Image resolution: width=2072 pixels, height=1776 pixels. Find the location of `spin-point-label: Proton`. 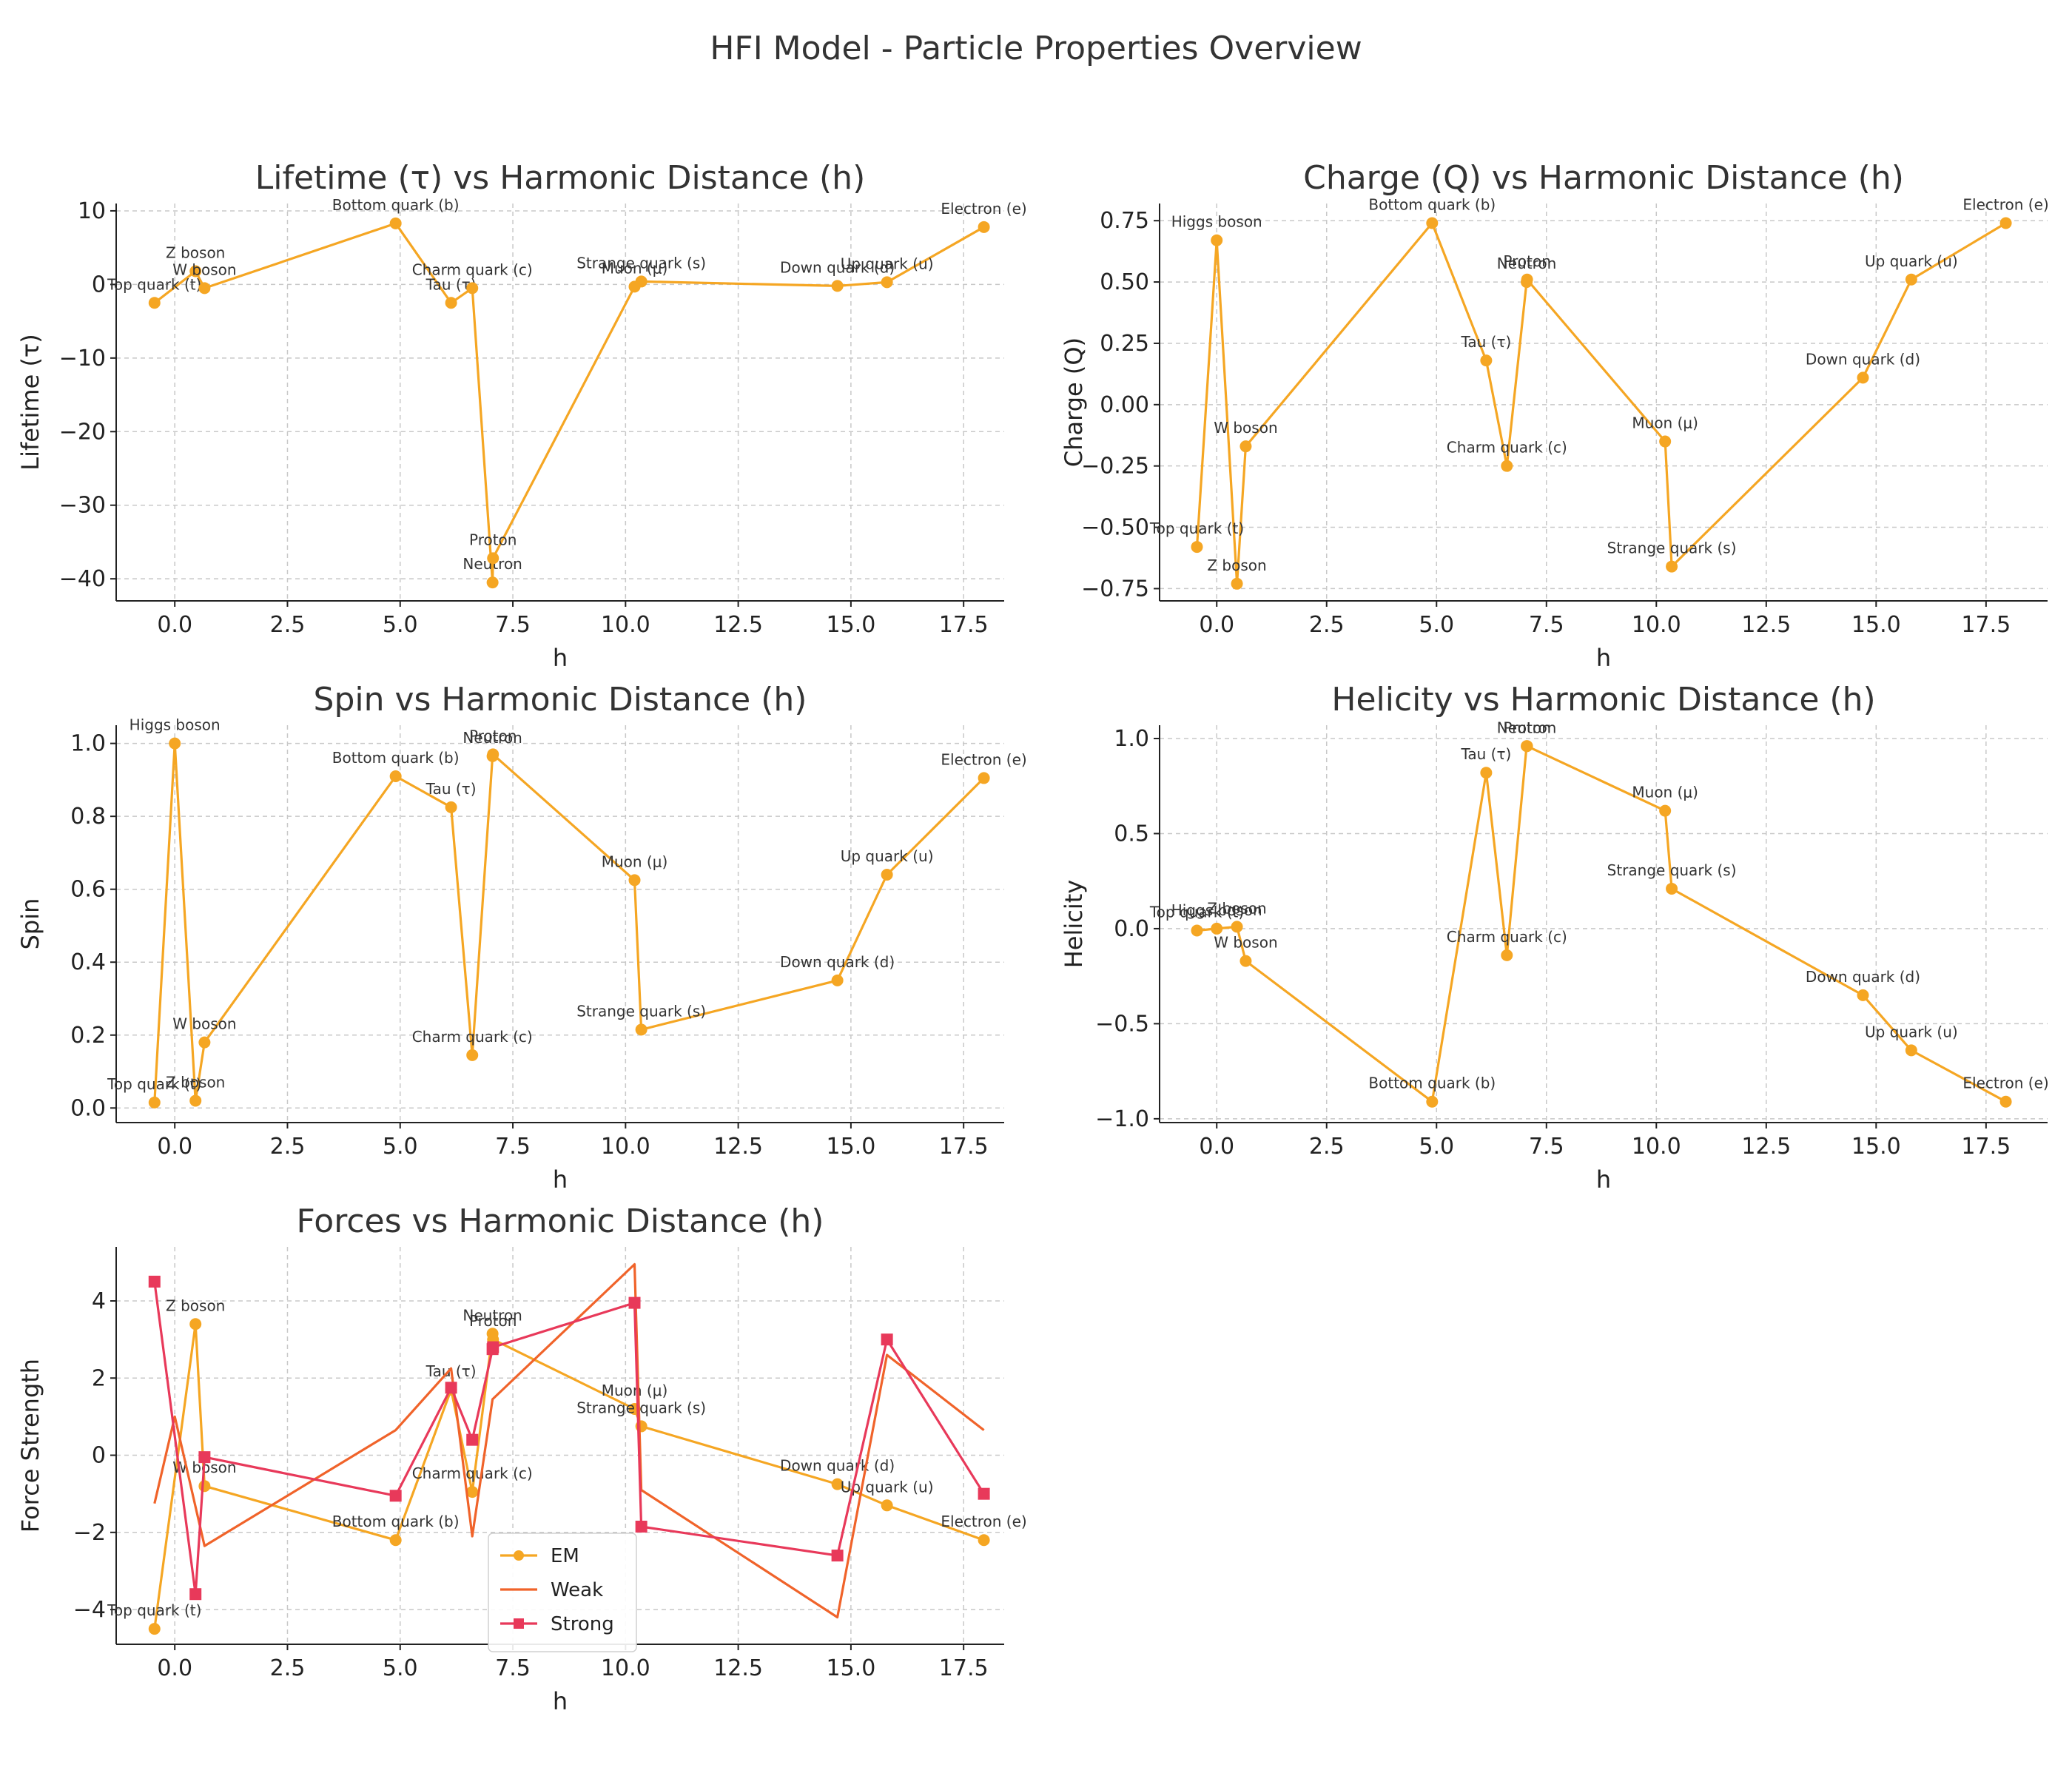

spin-point-label: Proton is located at coordinates (493, 735).